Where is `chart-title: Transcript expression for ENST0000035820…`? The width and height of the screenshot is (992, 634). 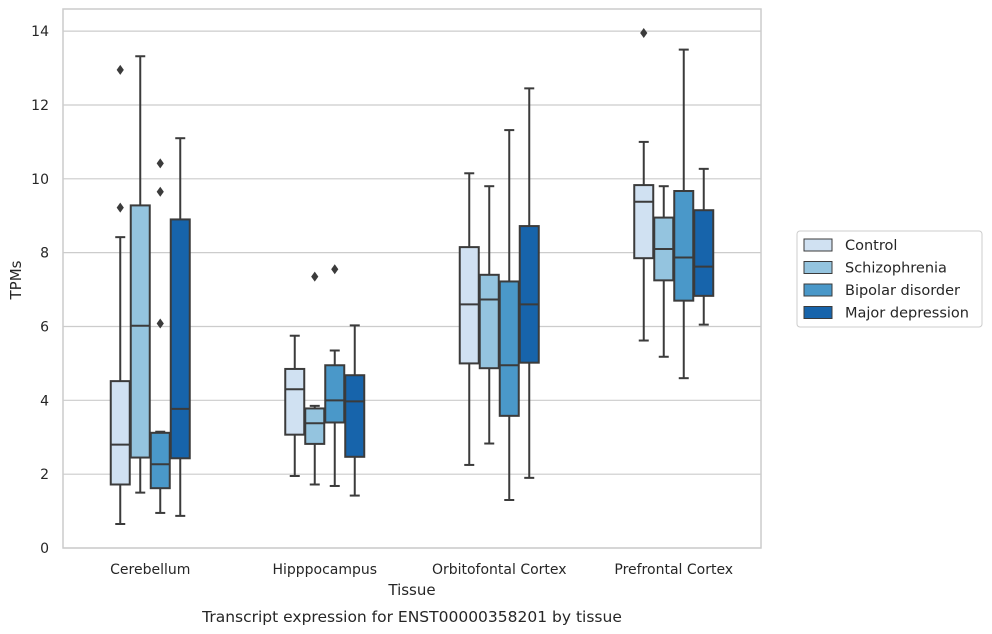
chart-title: Transcript expression for ENST0000035820… is located at coordinates (411, 617).